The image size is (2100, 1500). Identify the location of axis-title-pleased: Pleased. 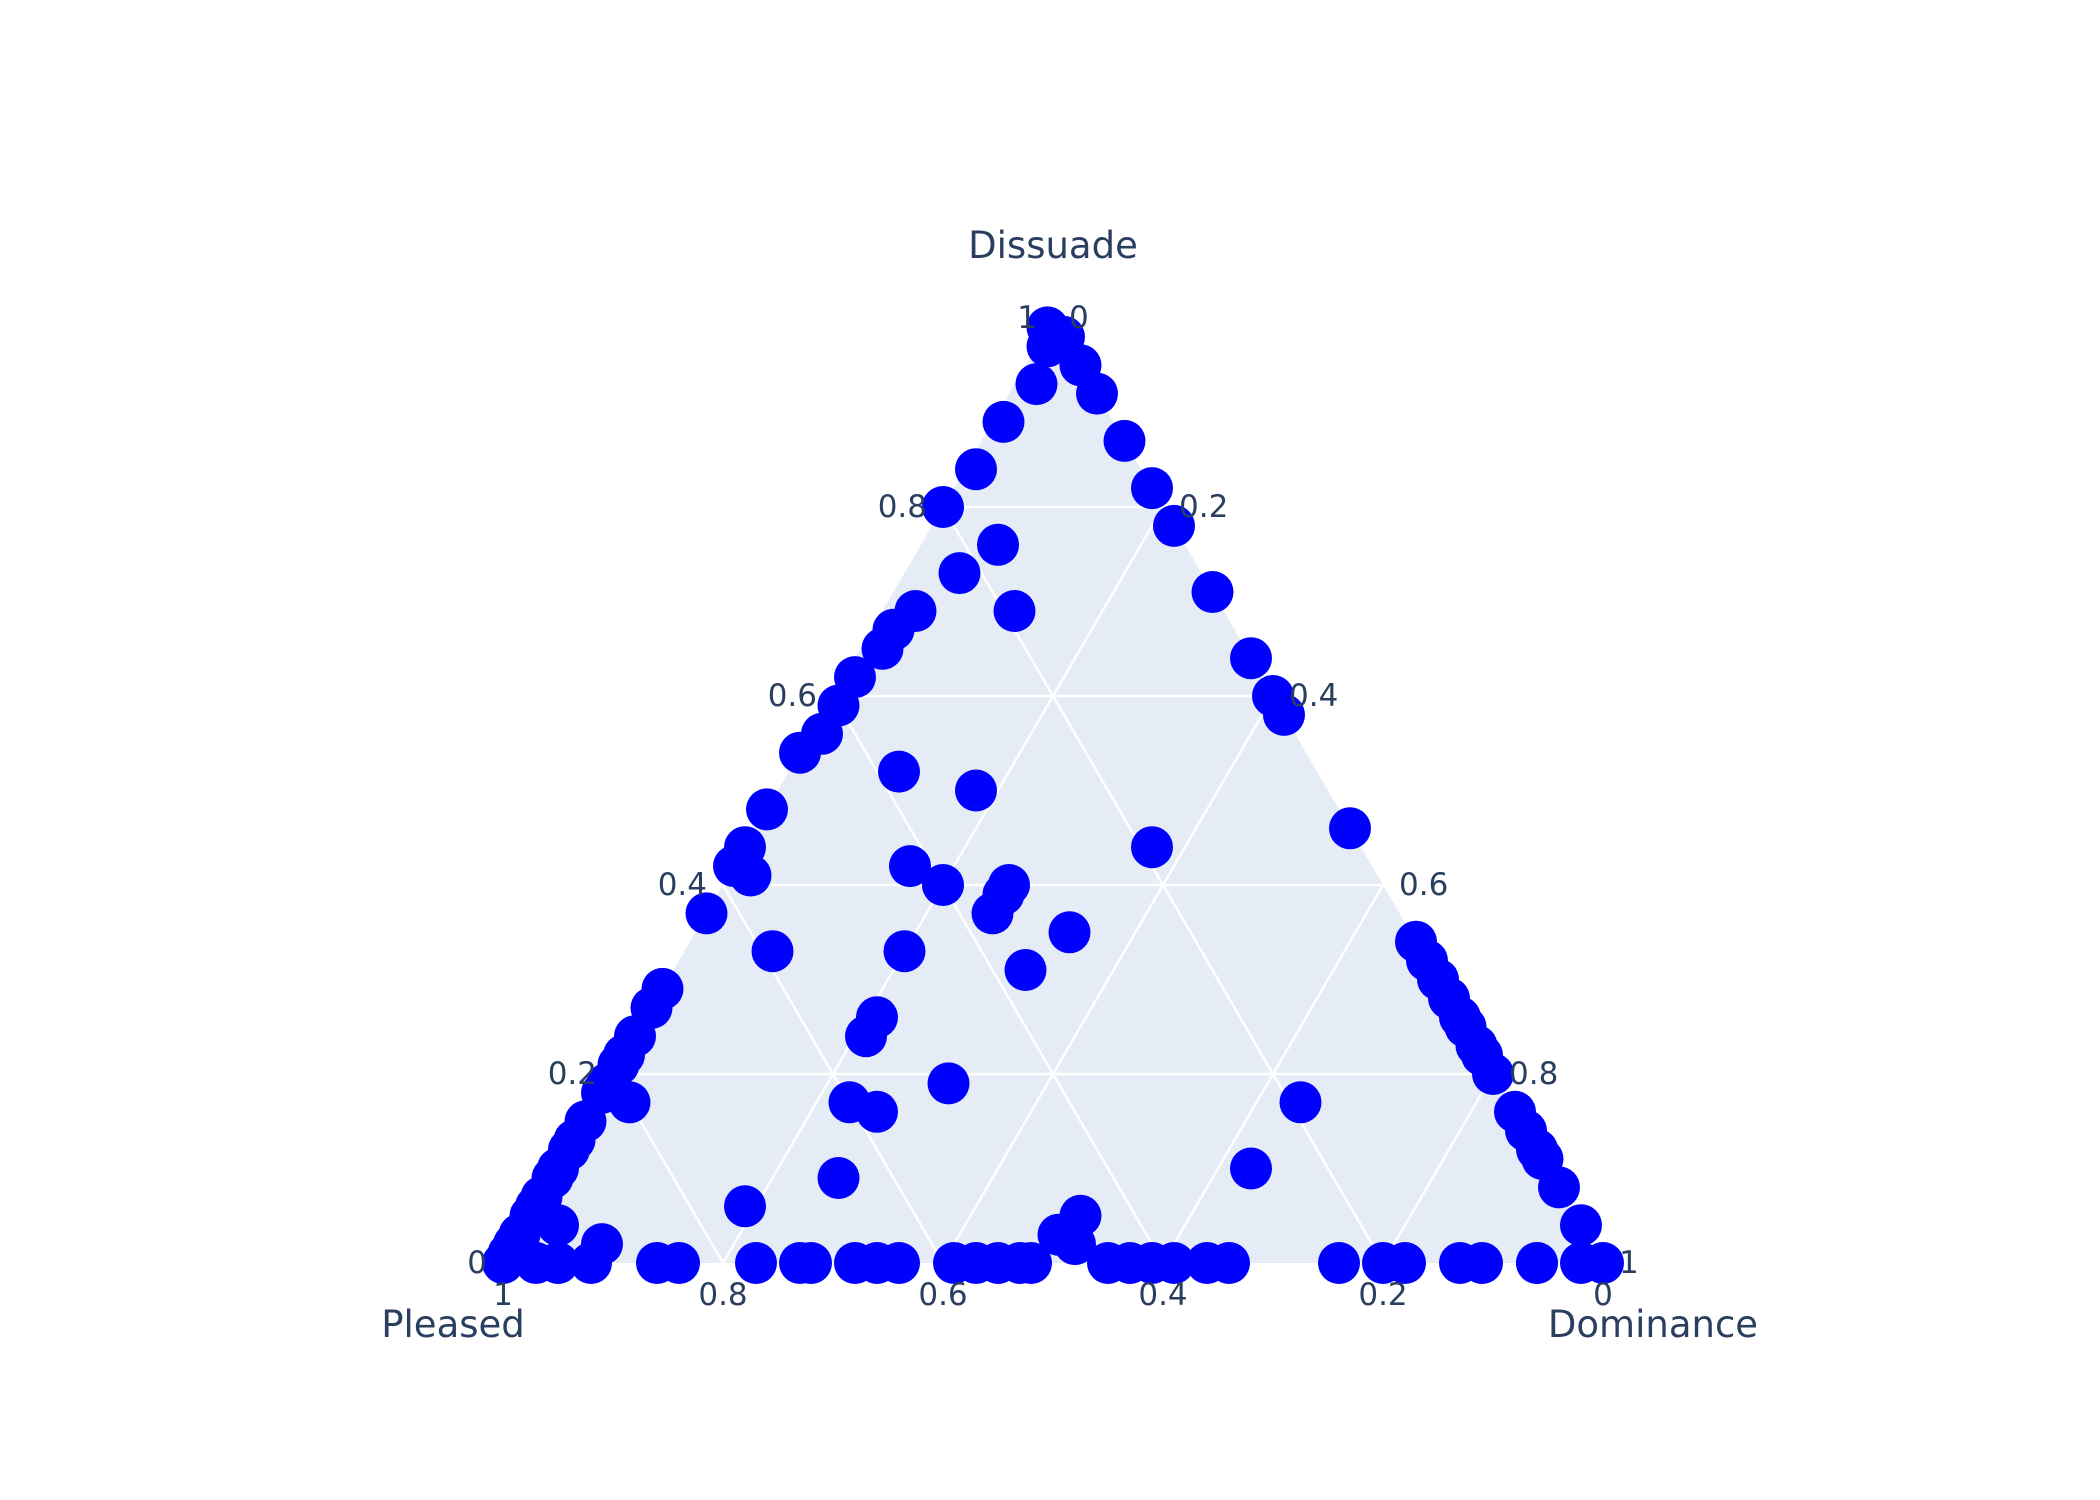
(453, 1324).